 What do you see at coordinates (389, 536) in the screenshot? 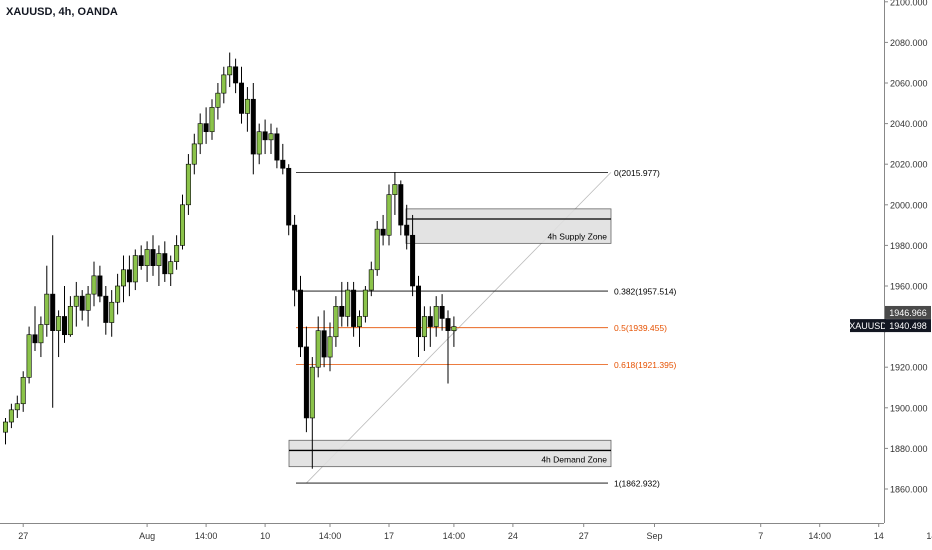
I see `x-tick-label: 17` at bounding box center [389, 536].